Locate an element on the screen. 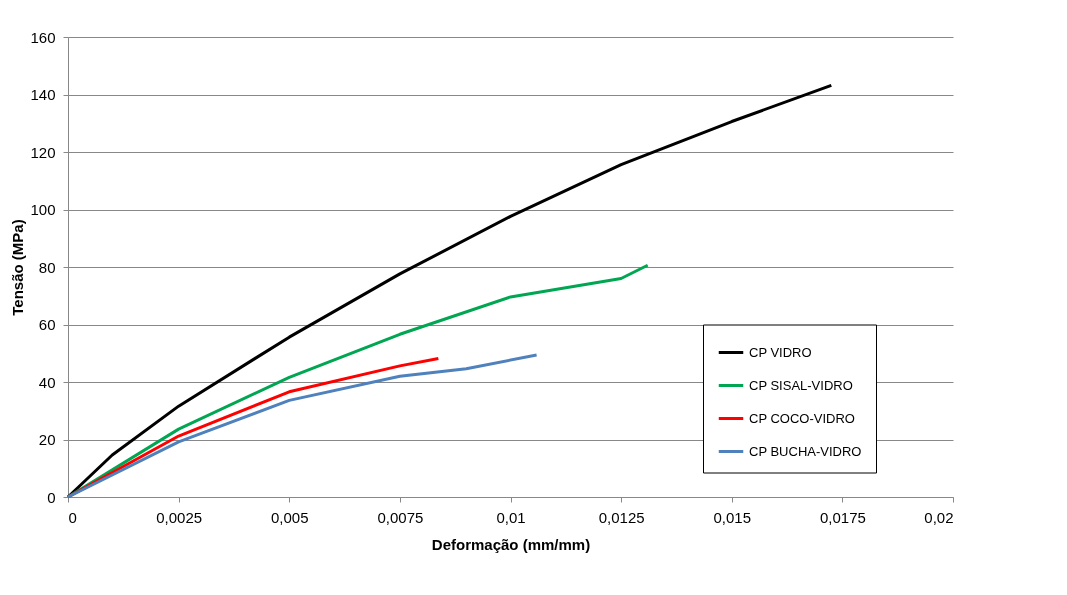  y-tick-label: 120 is located at coordinates (43, 152).